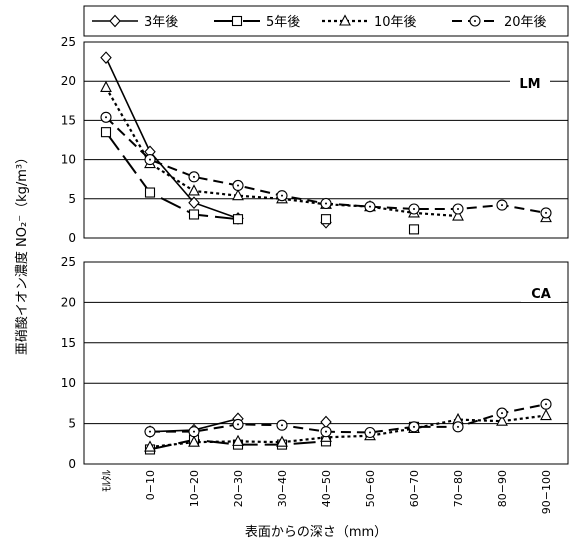  I want to click on legend-label: 20年後, so click(525, 22).